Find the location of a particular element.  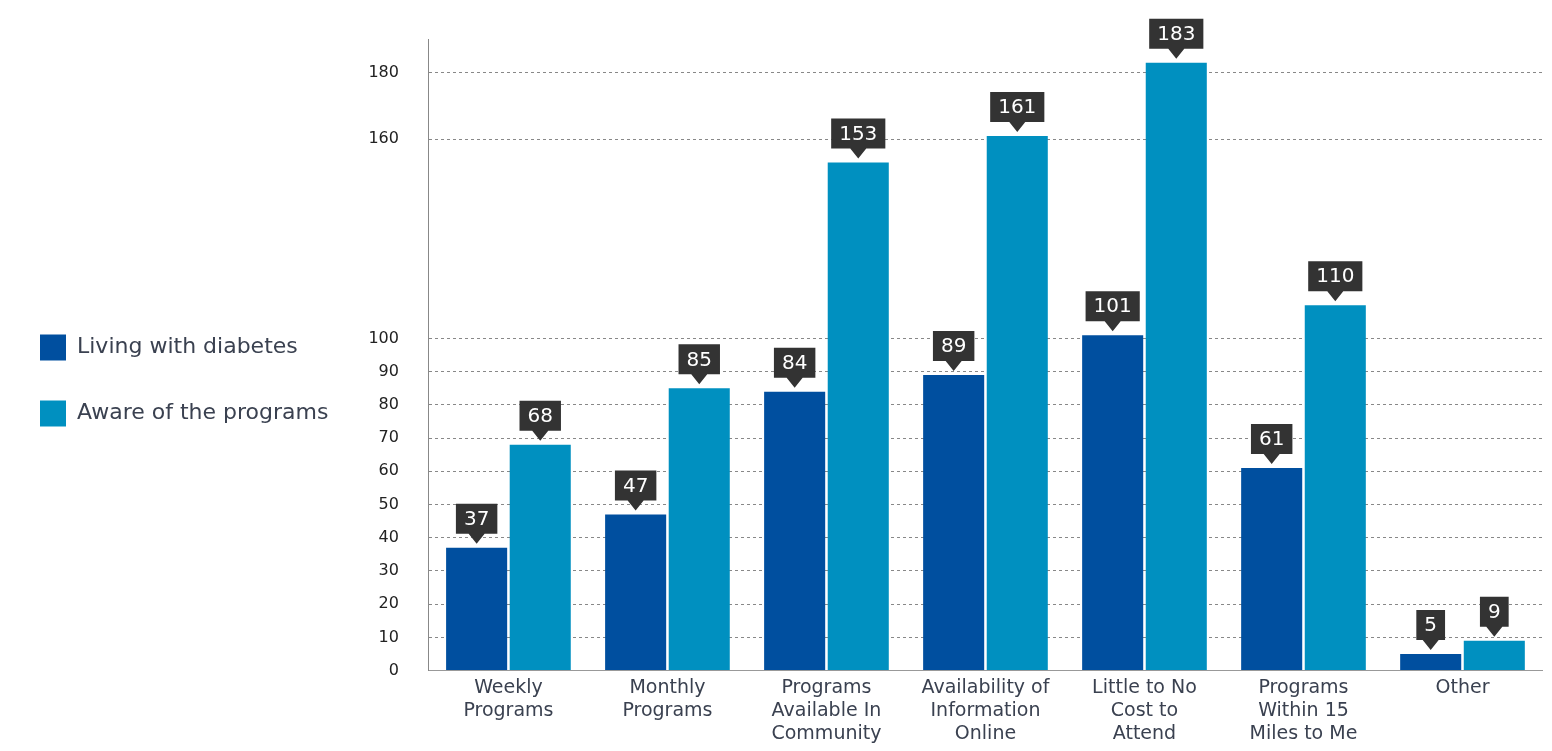

data-label: 89 is located at coordinates (953, 345).